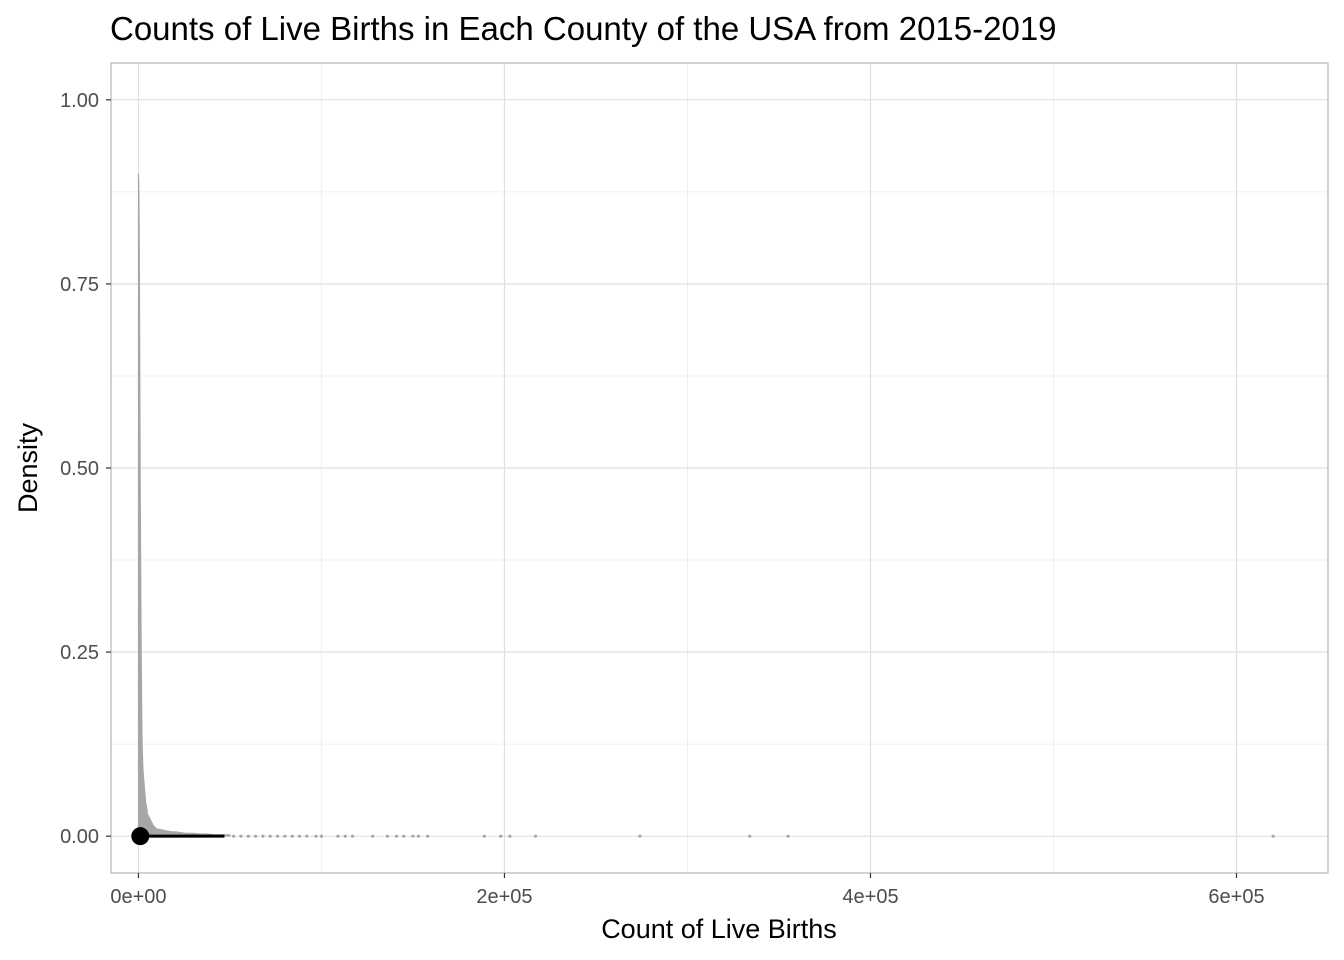  I want to click on y-axis-title: Density, so click(28, 467).